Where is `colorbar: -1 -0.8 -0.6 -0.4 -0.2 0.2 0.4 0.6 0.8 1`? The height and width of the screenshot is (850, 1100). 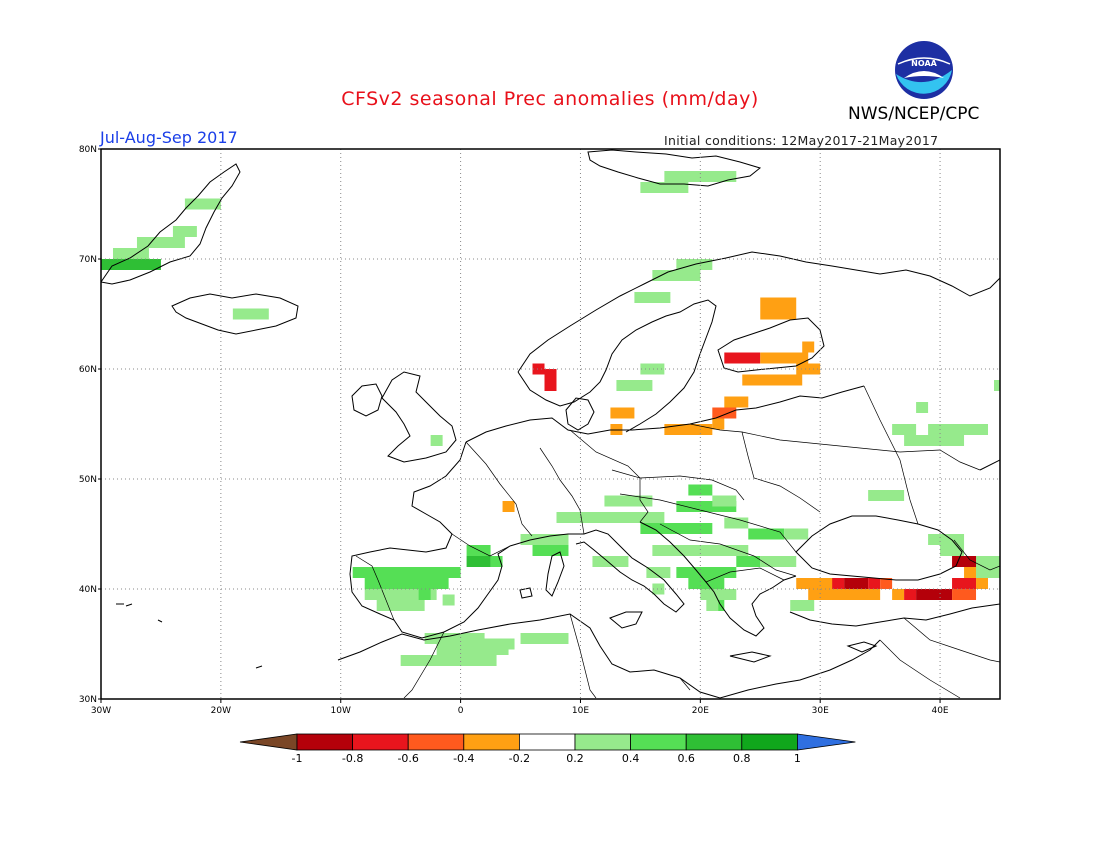 colorbar: -1 -0.8 -0.6 -0.4 -0.2 0.2 0.4 0.6 0.8 1 is located at coordinates (547, 749).